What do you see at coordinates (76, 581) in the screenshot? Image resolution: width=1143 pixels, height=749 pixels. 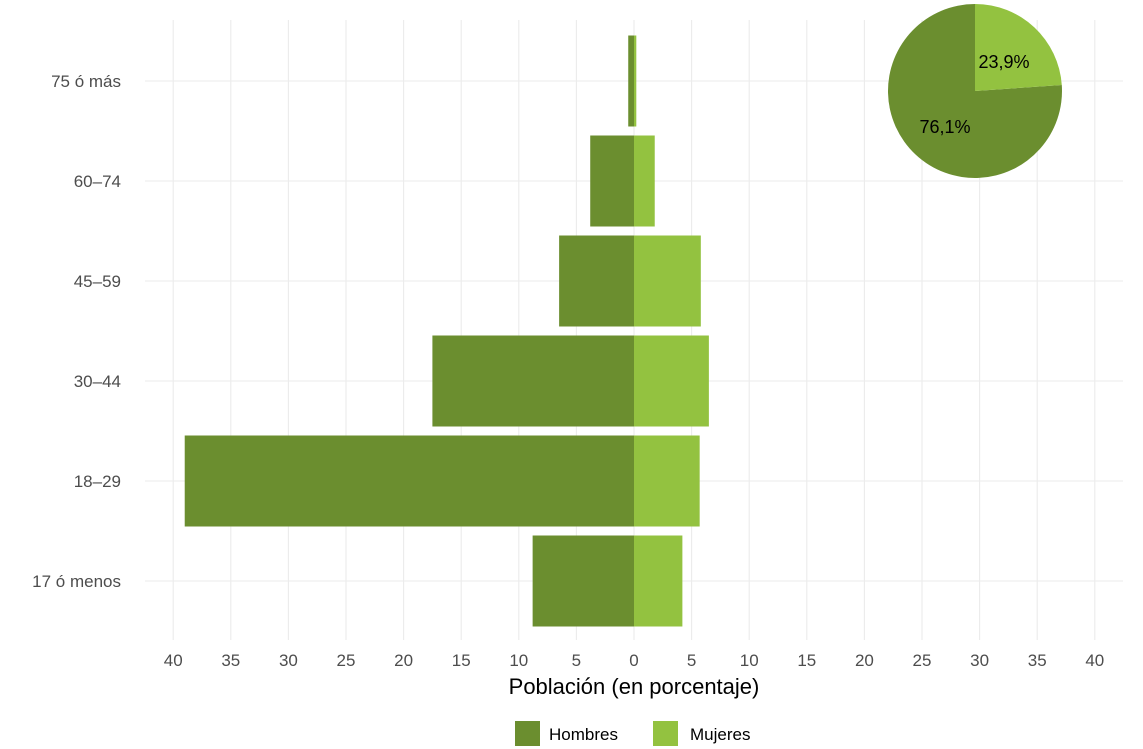 I see `y-tick-label: 17 ó menos` at bounding box center [76, 581].